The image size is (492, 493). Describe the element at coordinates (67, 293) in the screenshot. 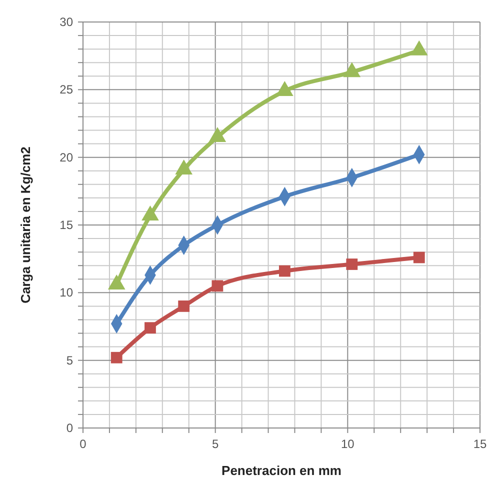

I see `y-tick-label: 10` at that location.